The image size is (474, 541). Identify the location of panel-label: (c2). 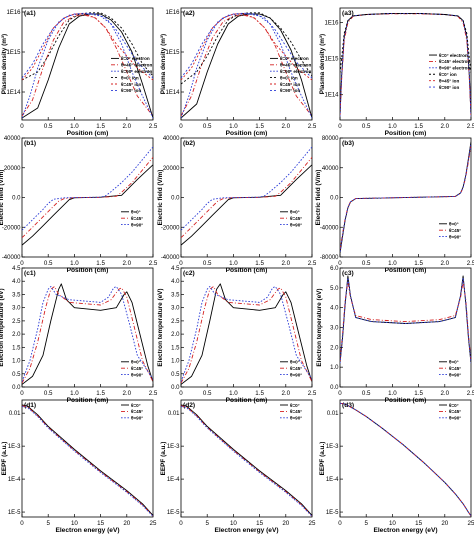
(189, 273).